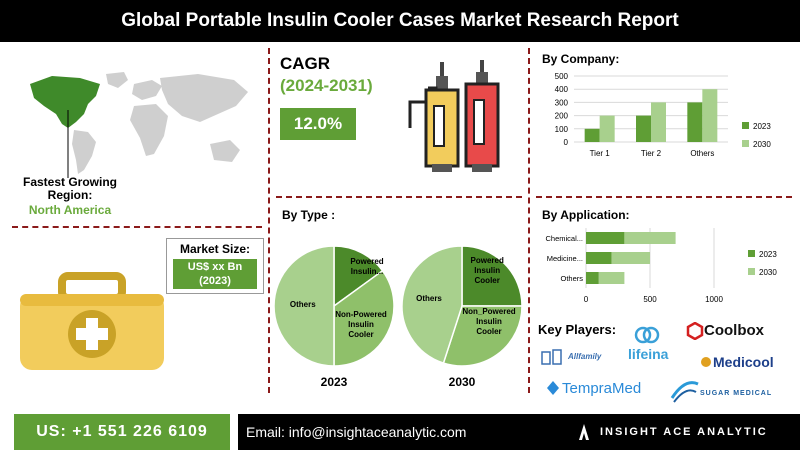 The width and height of the screenshot is (800, 450). I want to click on market-size-amount: US$ xx Bn, so click(215, 267).